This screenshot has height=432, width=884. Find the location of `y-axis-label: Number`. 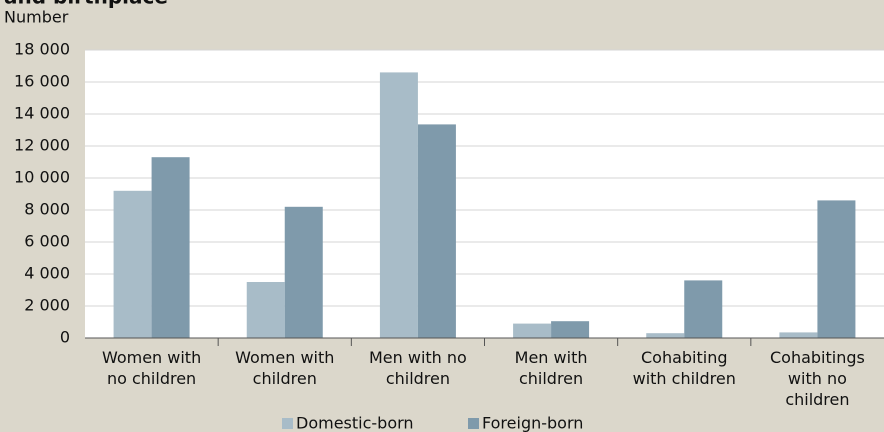

y-axis-label: Number is located at coordinates (36, 17).